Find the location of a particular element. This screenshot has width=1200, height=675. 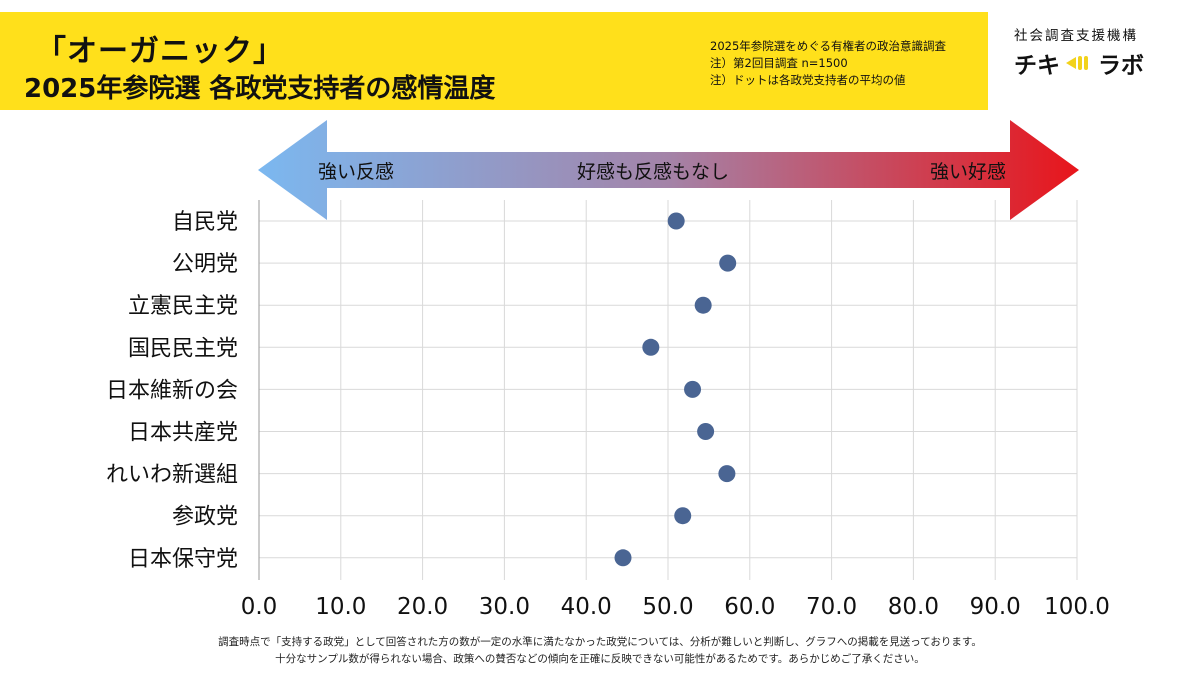

logo-brand: チキ ラボ is located at coordinates (1079, 63).